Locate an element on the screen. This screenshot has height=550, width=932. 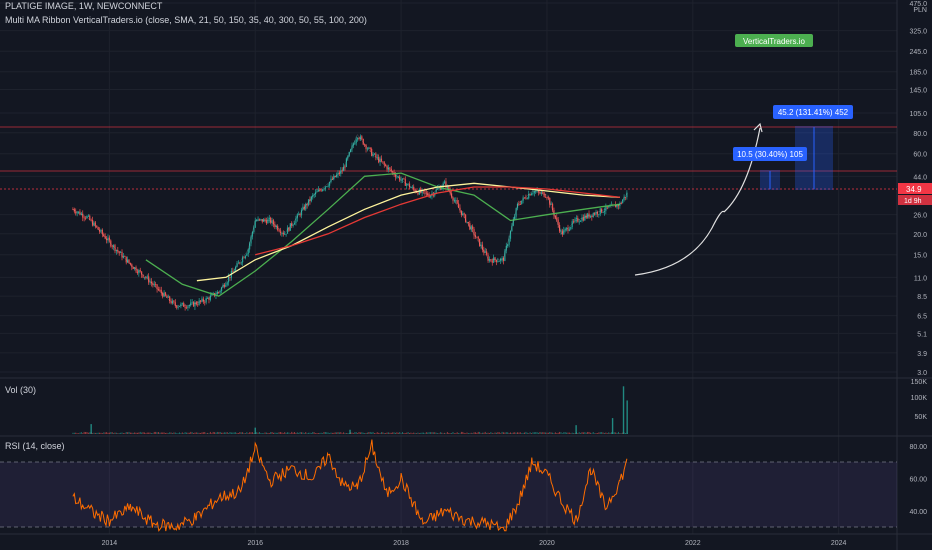
volume-pane-label: Vol (30) is located at coordinates (21, 390).